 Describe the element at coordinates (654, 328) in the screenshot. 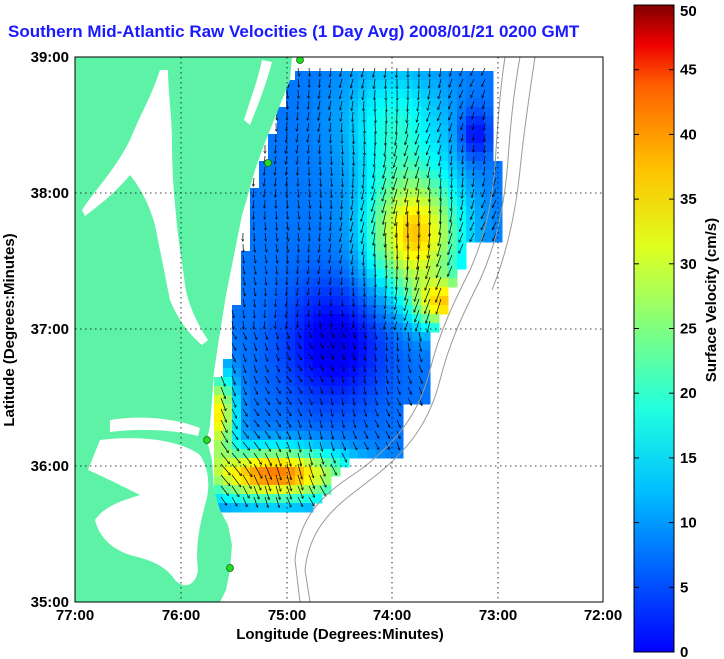

I see `colorbar-gradient` at that location.